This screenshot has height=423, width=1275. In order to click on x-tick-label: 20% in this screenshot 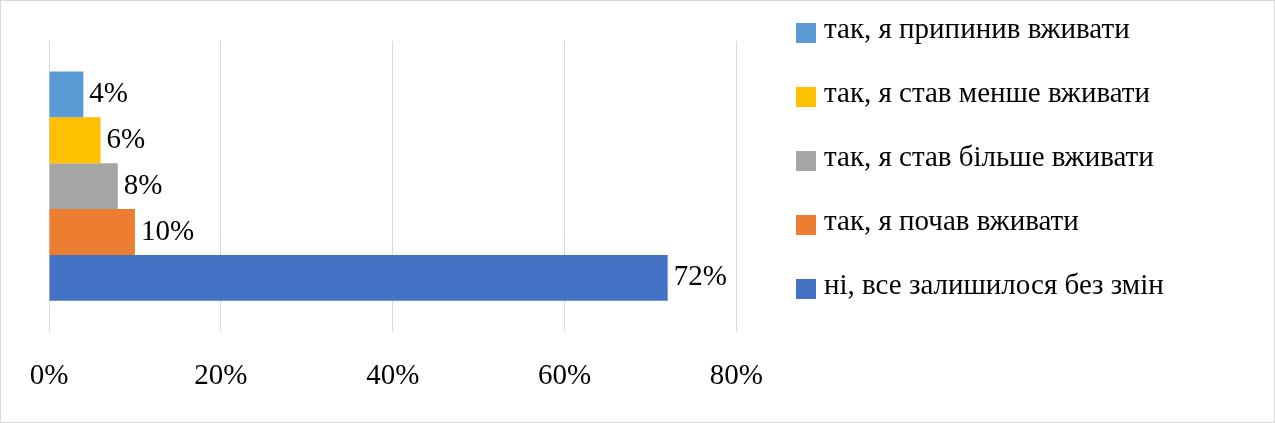, I will do `click(221, 374)`.